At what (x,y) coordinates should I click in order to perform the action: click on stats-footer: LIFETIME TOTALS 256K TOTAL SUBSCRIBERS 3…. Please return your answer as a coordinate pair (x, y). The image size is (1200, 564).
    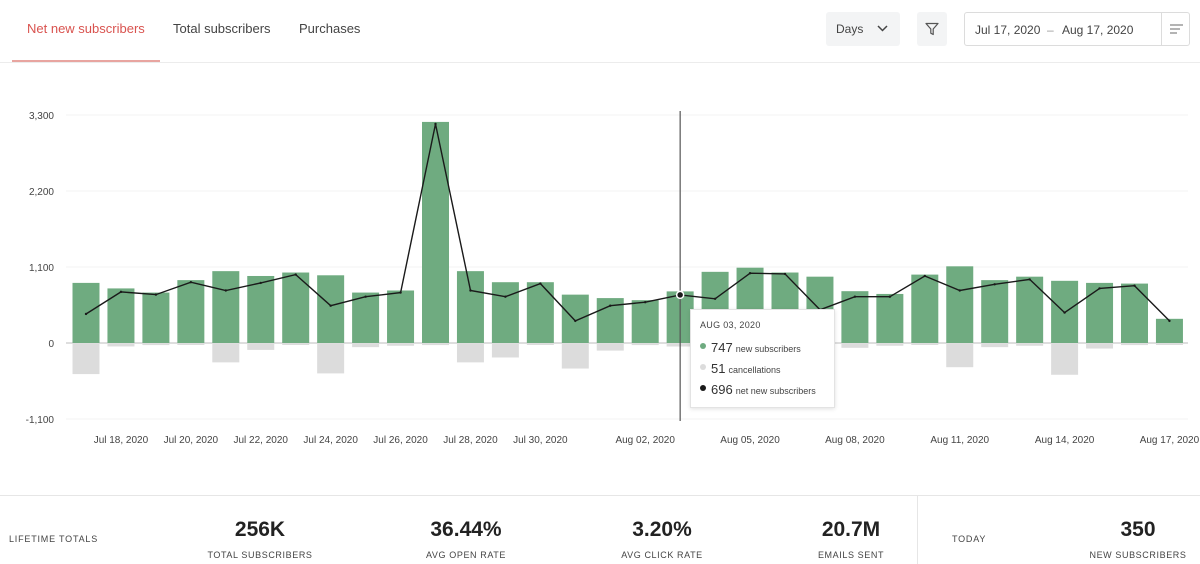
    Looking at the image, I should click on (600, 529).